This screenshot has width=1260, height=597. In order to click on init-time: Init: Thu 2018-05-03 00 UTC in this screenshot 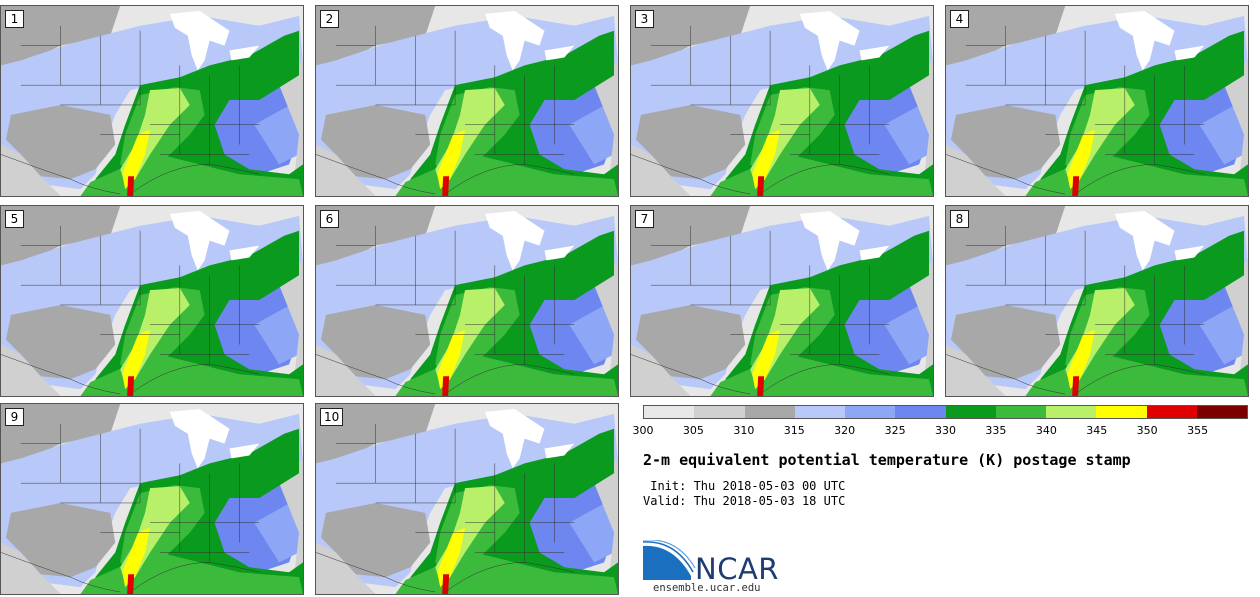, I will do `click(744, 486)`.